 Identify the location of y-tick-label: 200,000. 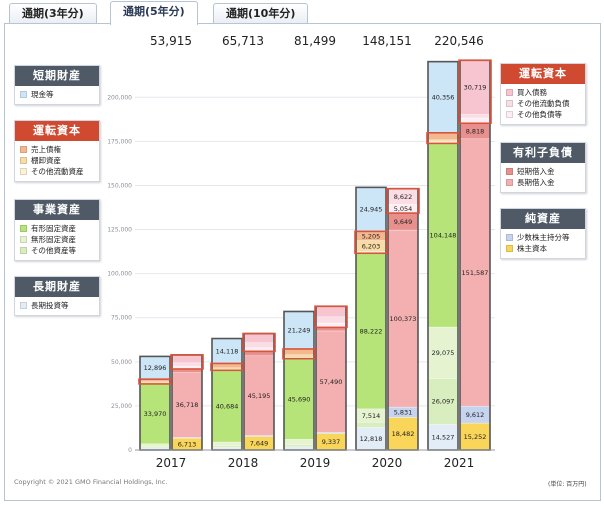
(119, 97).